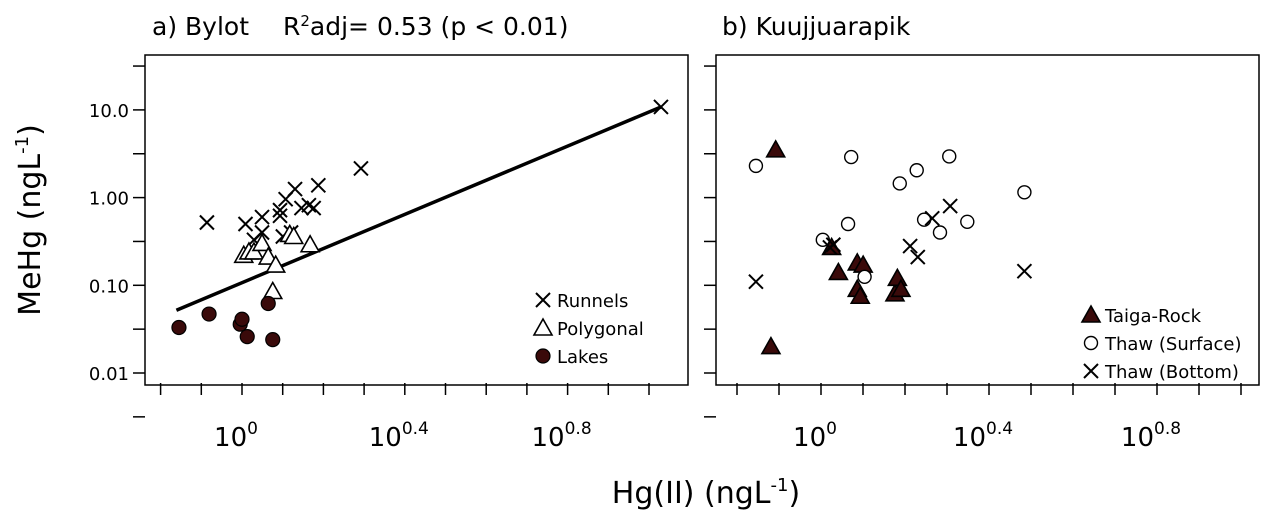 The image size is (1265, 516). What do you see at coordinates (710, 241) in the screenshot?
I see `panel-b-y-axis` at bounding box center [710, 241].